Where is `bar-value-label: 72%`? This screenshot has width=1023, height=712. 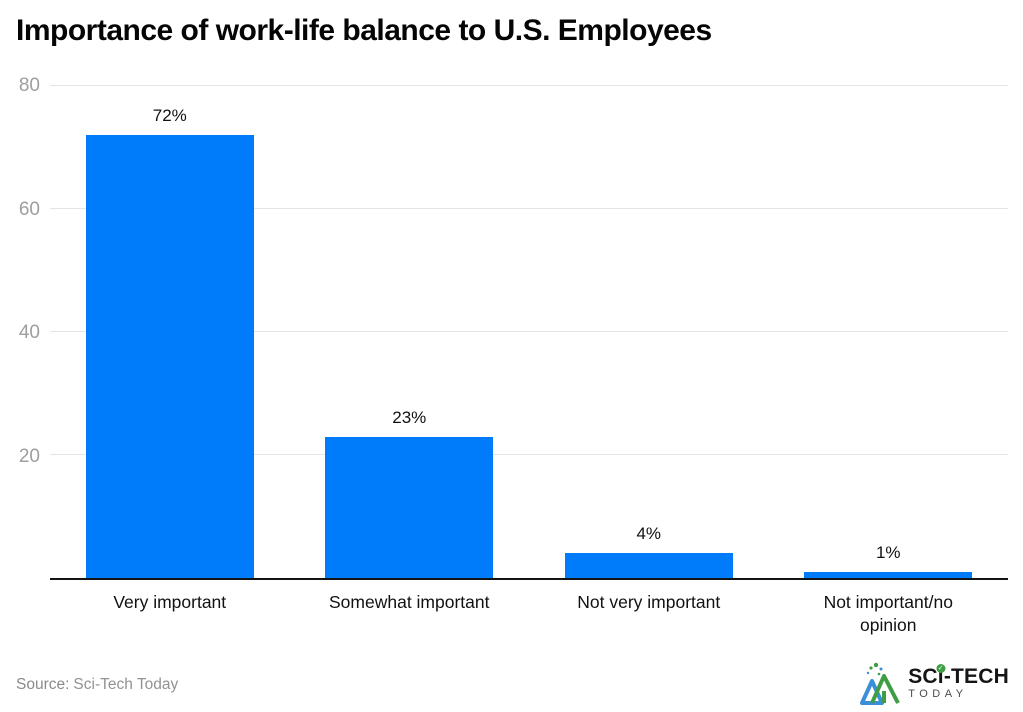
bar-value-label: 72% is located at coordinates (169, 116).